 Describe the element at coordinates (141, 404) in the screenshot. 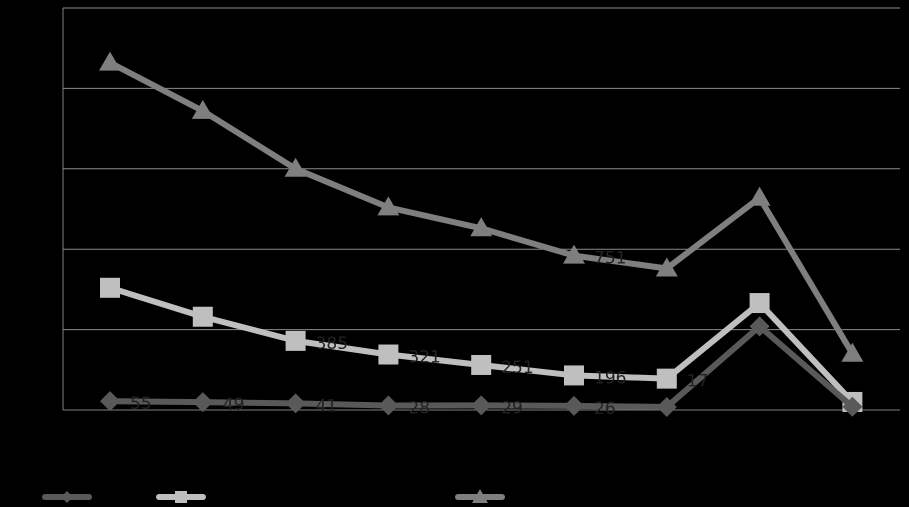

I see `series-1-label-1: 55` at that location.